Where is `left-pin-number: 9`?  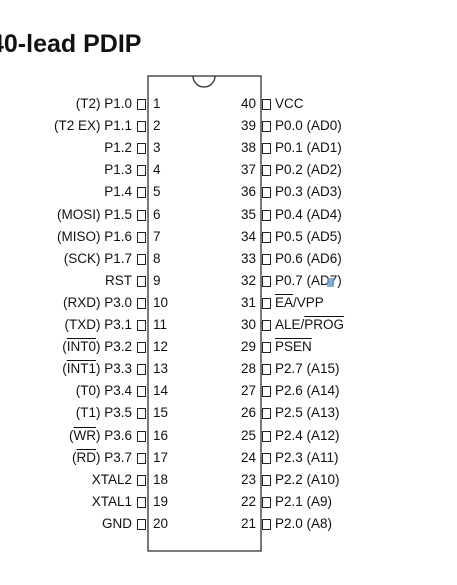
left-pin-number: 9 is located at coordinates (157, 280).